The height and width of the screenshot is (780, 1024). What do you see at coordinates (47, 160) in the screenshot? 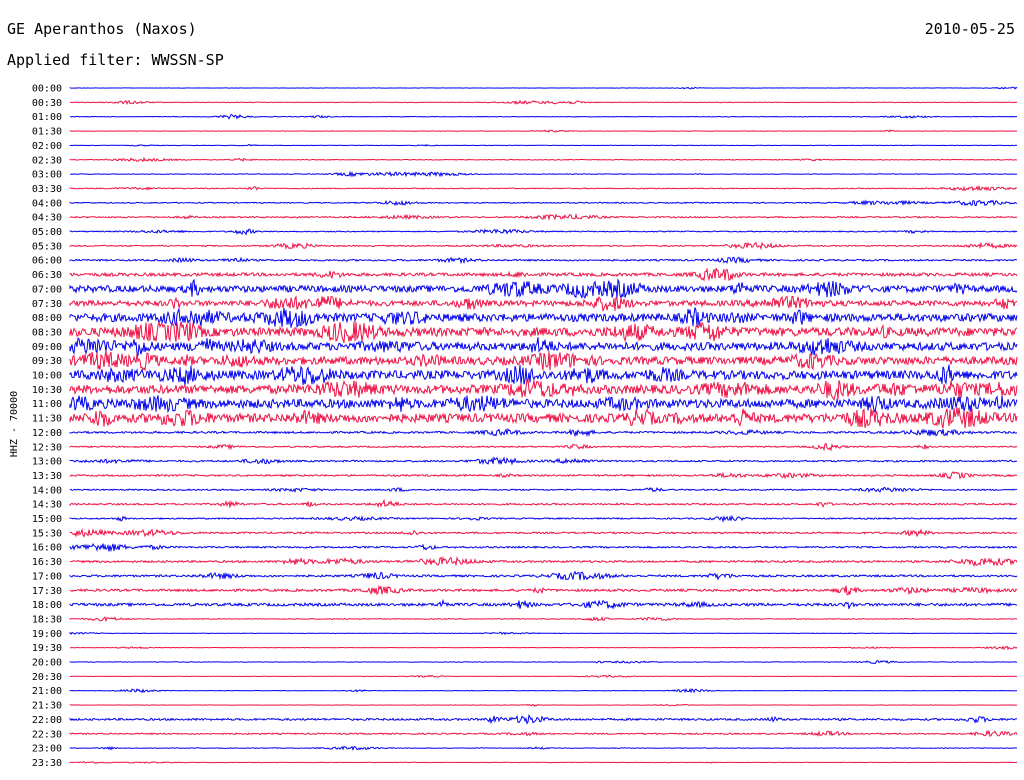
I see `time-tick-label: 02:30` at bounding box center [47, 160].